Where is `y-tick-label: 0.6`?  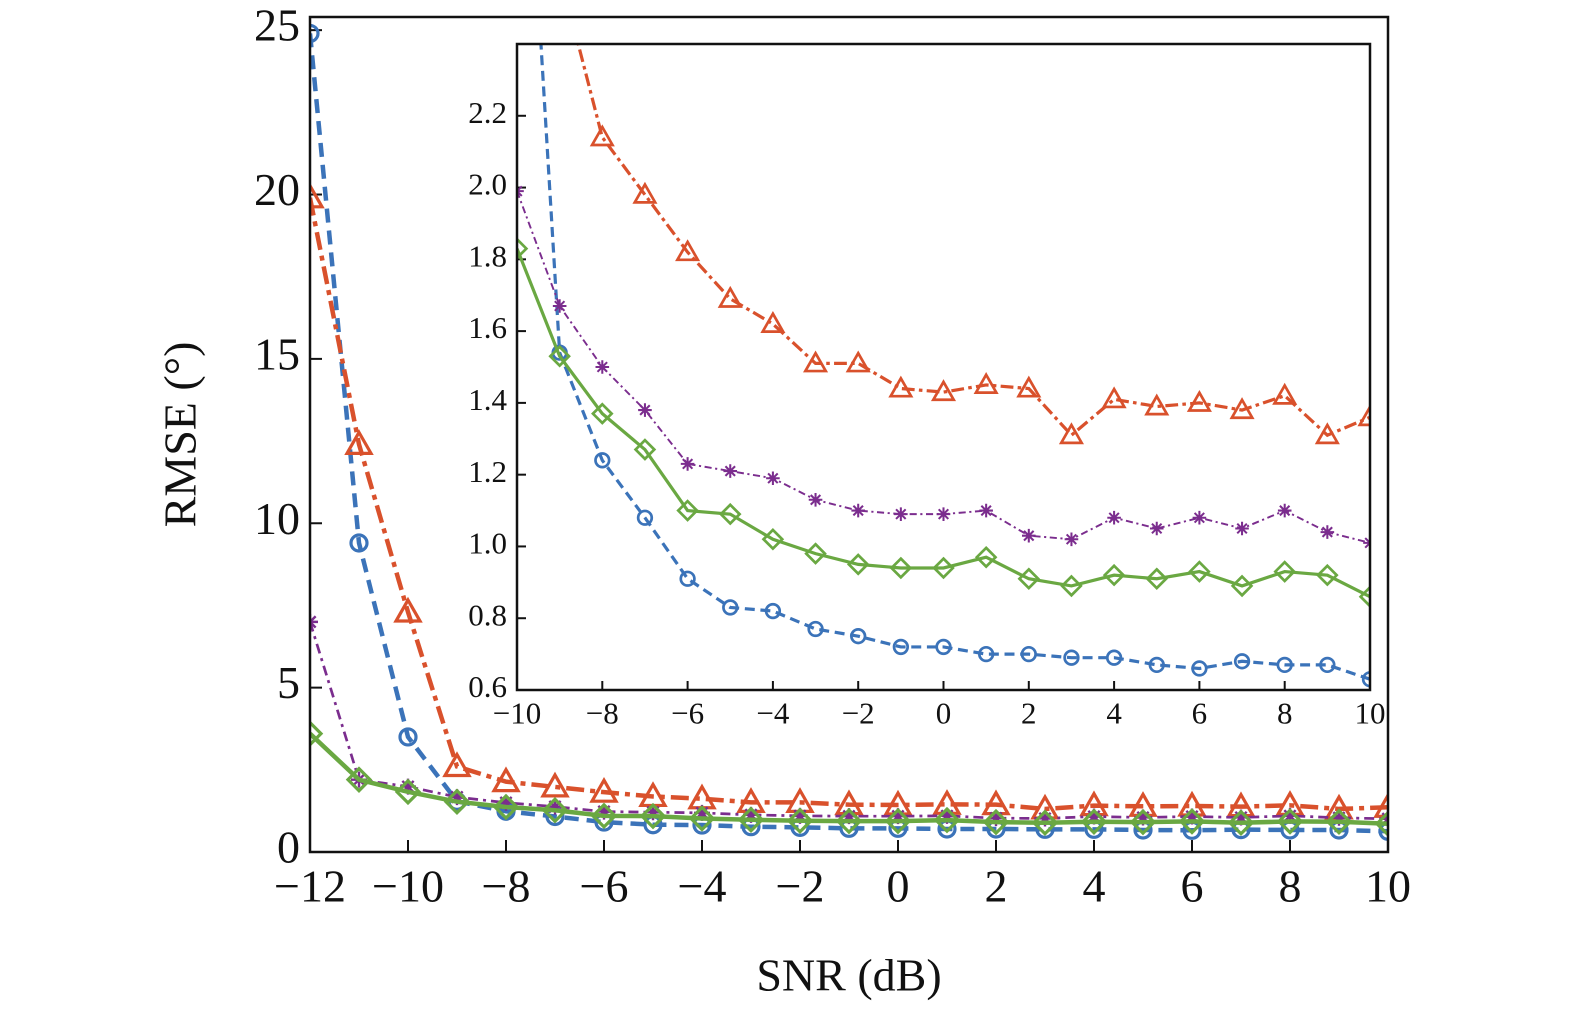
y-tick-label: 0.6 is located at coordinates (487, 686).